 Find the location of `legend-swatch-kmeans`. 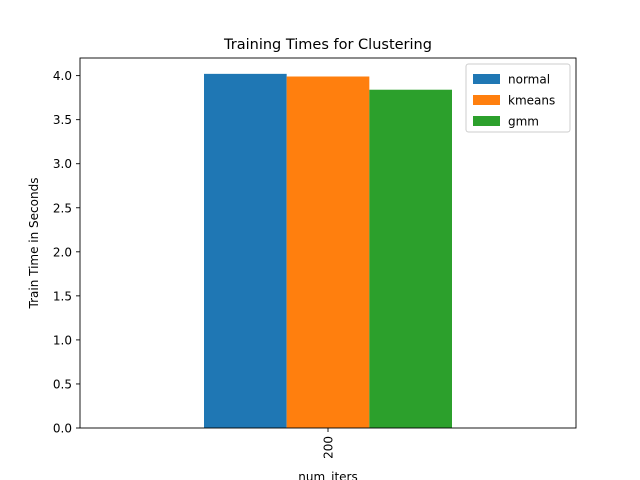

legend-swatch-kmeans is located at coordinates (486, 100).